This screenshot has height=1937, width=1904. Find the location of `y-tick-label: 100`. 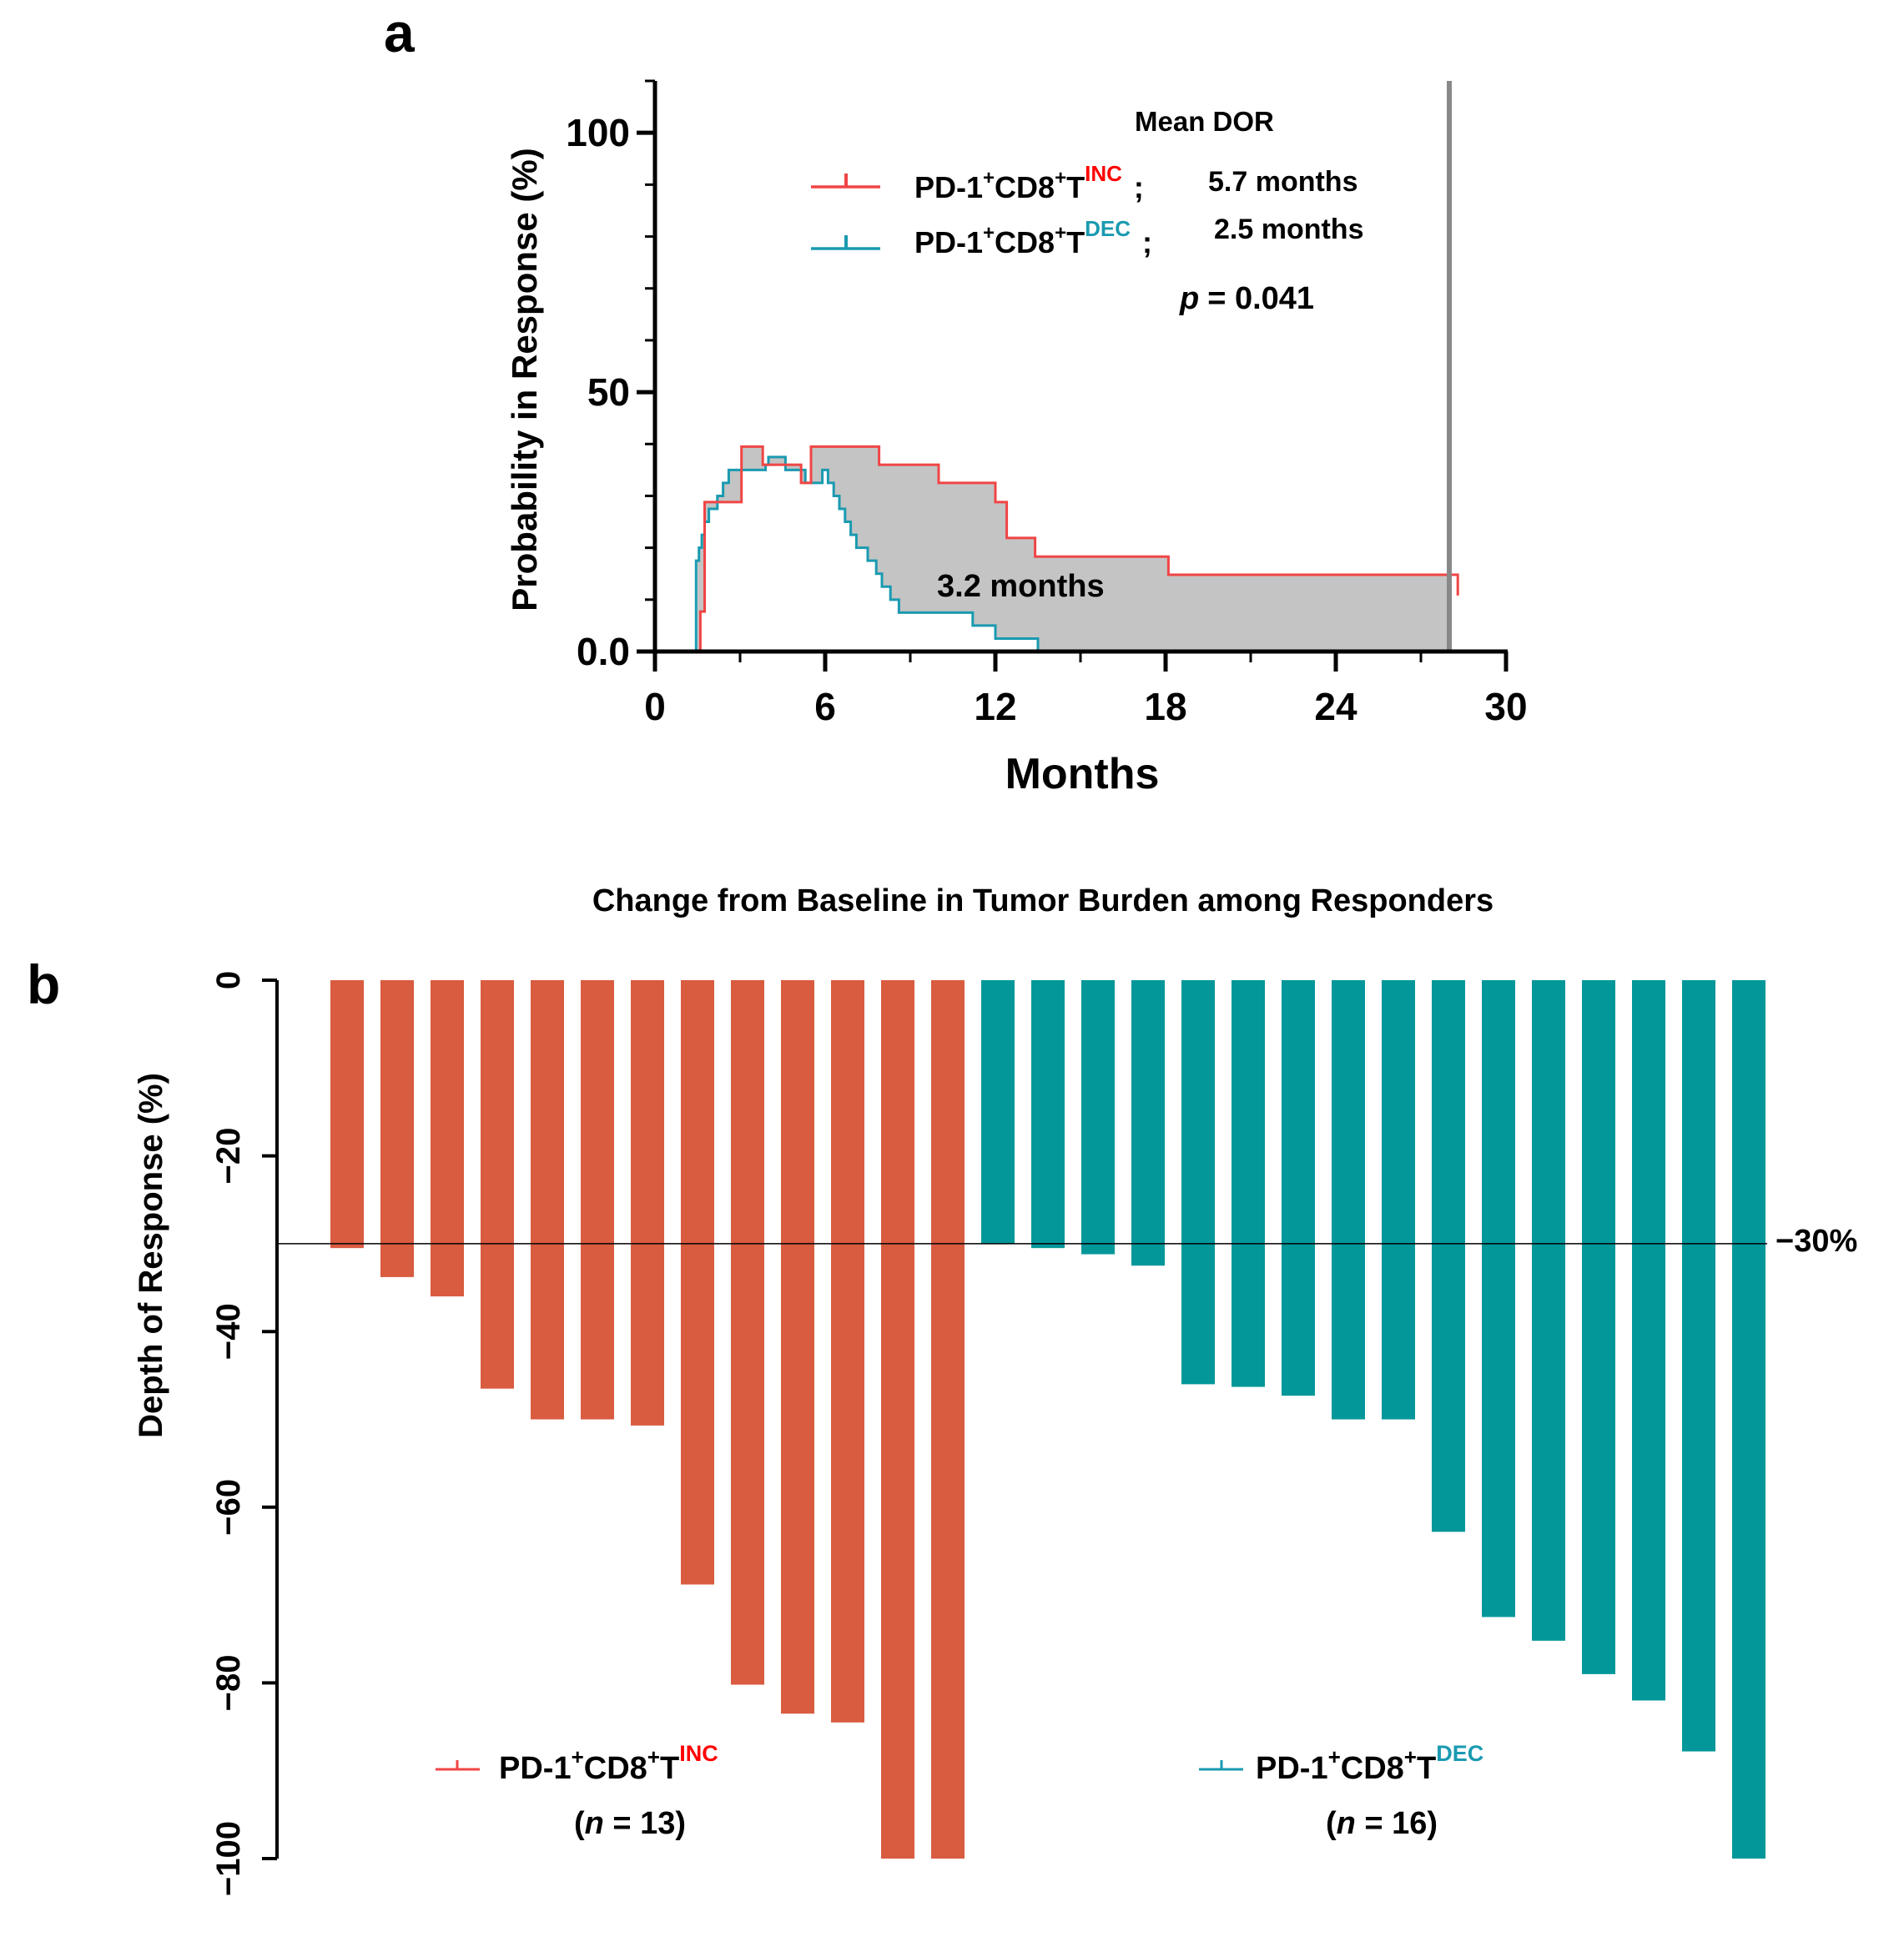

y-tick-label: 100 is located at coordinates (598, 132).